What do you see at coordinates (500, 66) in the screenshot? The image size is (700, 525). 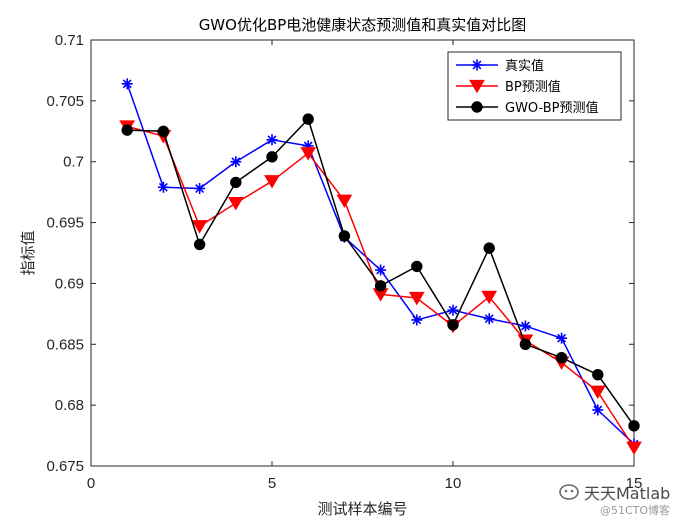 I see `legend-item: 真实值` at bounding box center [500, 66].